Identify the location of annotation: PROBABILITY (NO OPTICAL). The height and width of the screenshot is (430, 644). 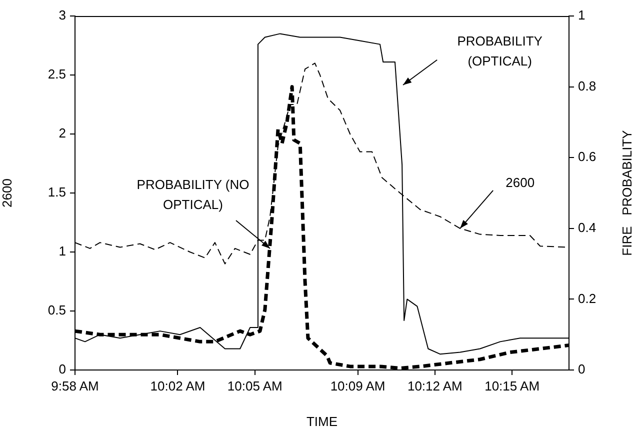
(193, 194).